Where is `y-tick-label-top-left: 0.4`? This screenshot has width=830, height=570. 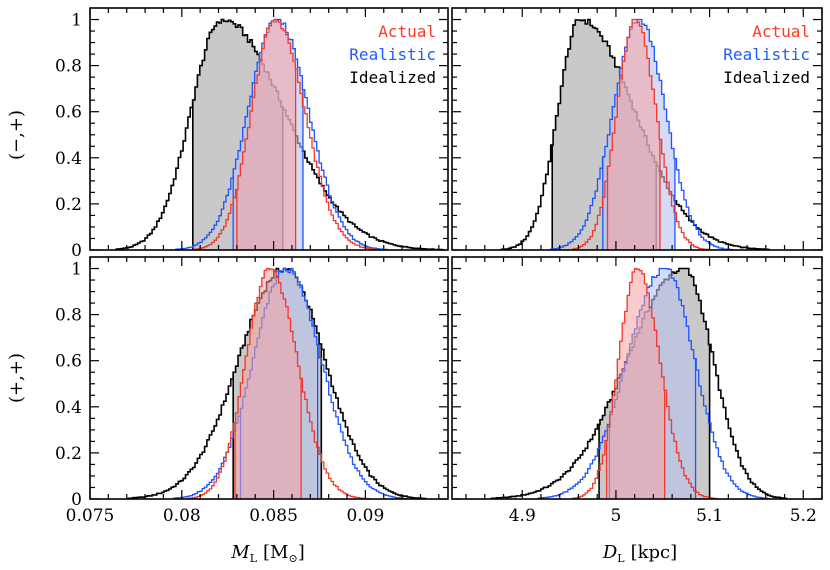 y-tick-label-top-left: 0.4 is located at coordinates (68, 159).